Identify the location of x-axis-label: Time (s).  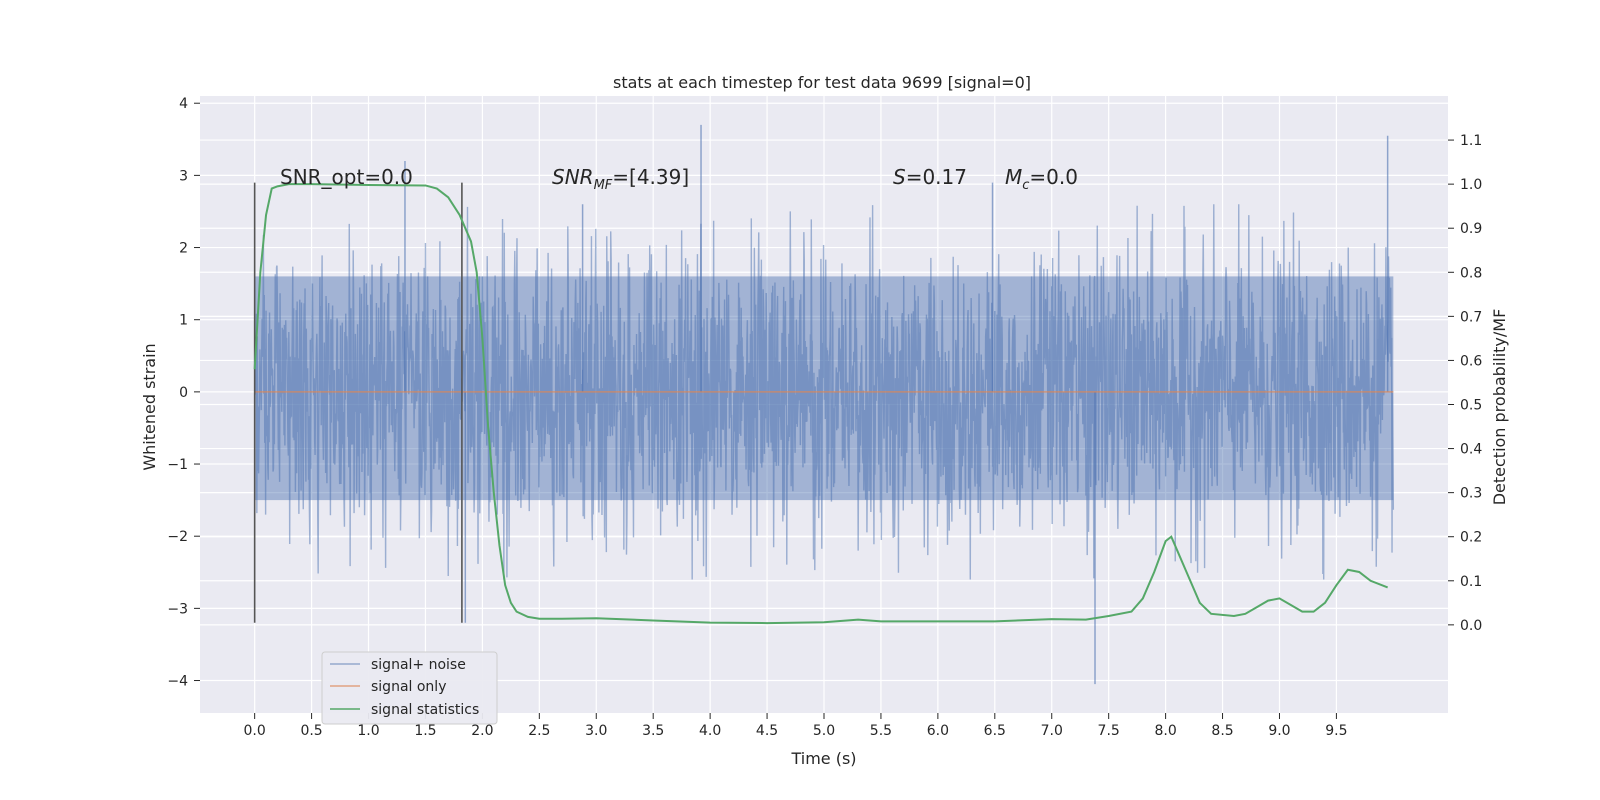
(823, 758).